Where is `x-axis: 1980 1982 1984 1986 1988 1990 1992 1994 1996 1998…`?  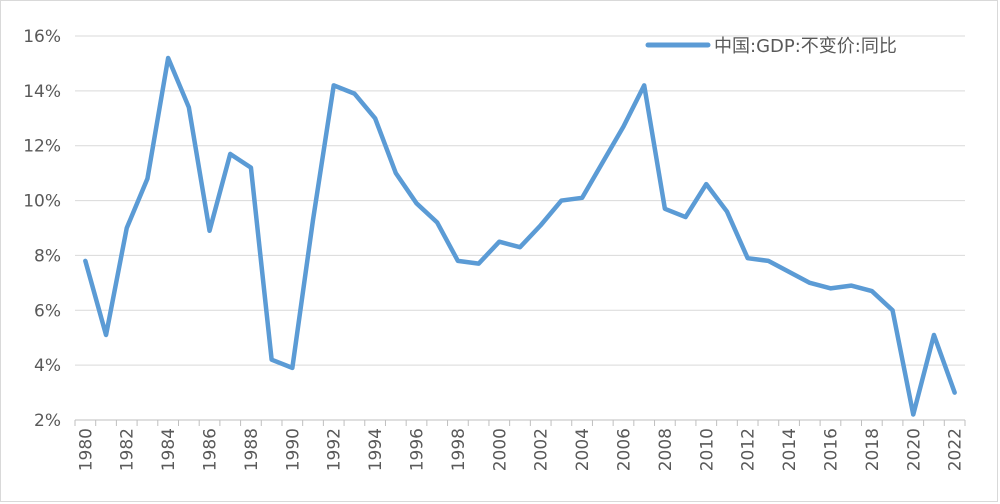
x-axis: 1980 1982 1984 1986 1988 1990 1992 1994 1996 1998… is located at coordinates (520, 445).